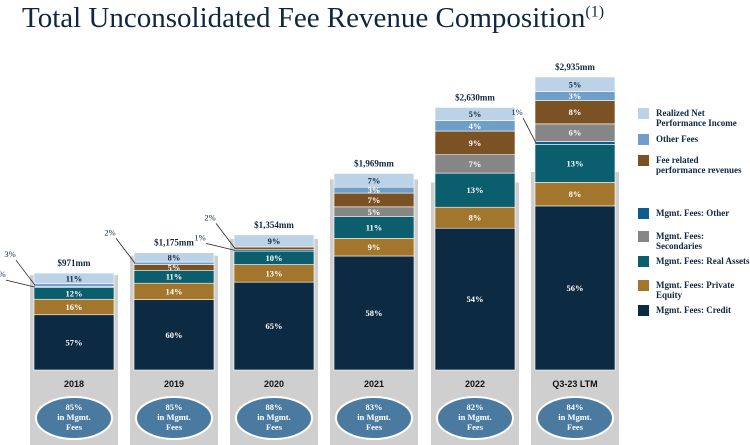 This screenshot has width=750, height=445. Describe the element at coordinates (9, 254) in the screenshot. I see `callout-label: 3%` at that location.